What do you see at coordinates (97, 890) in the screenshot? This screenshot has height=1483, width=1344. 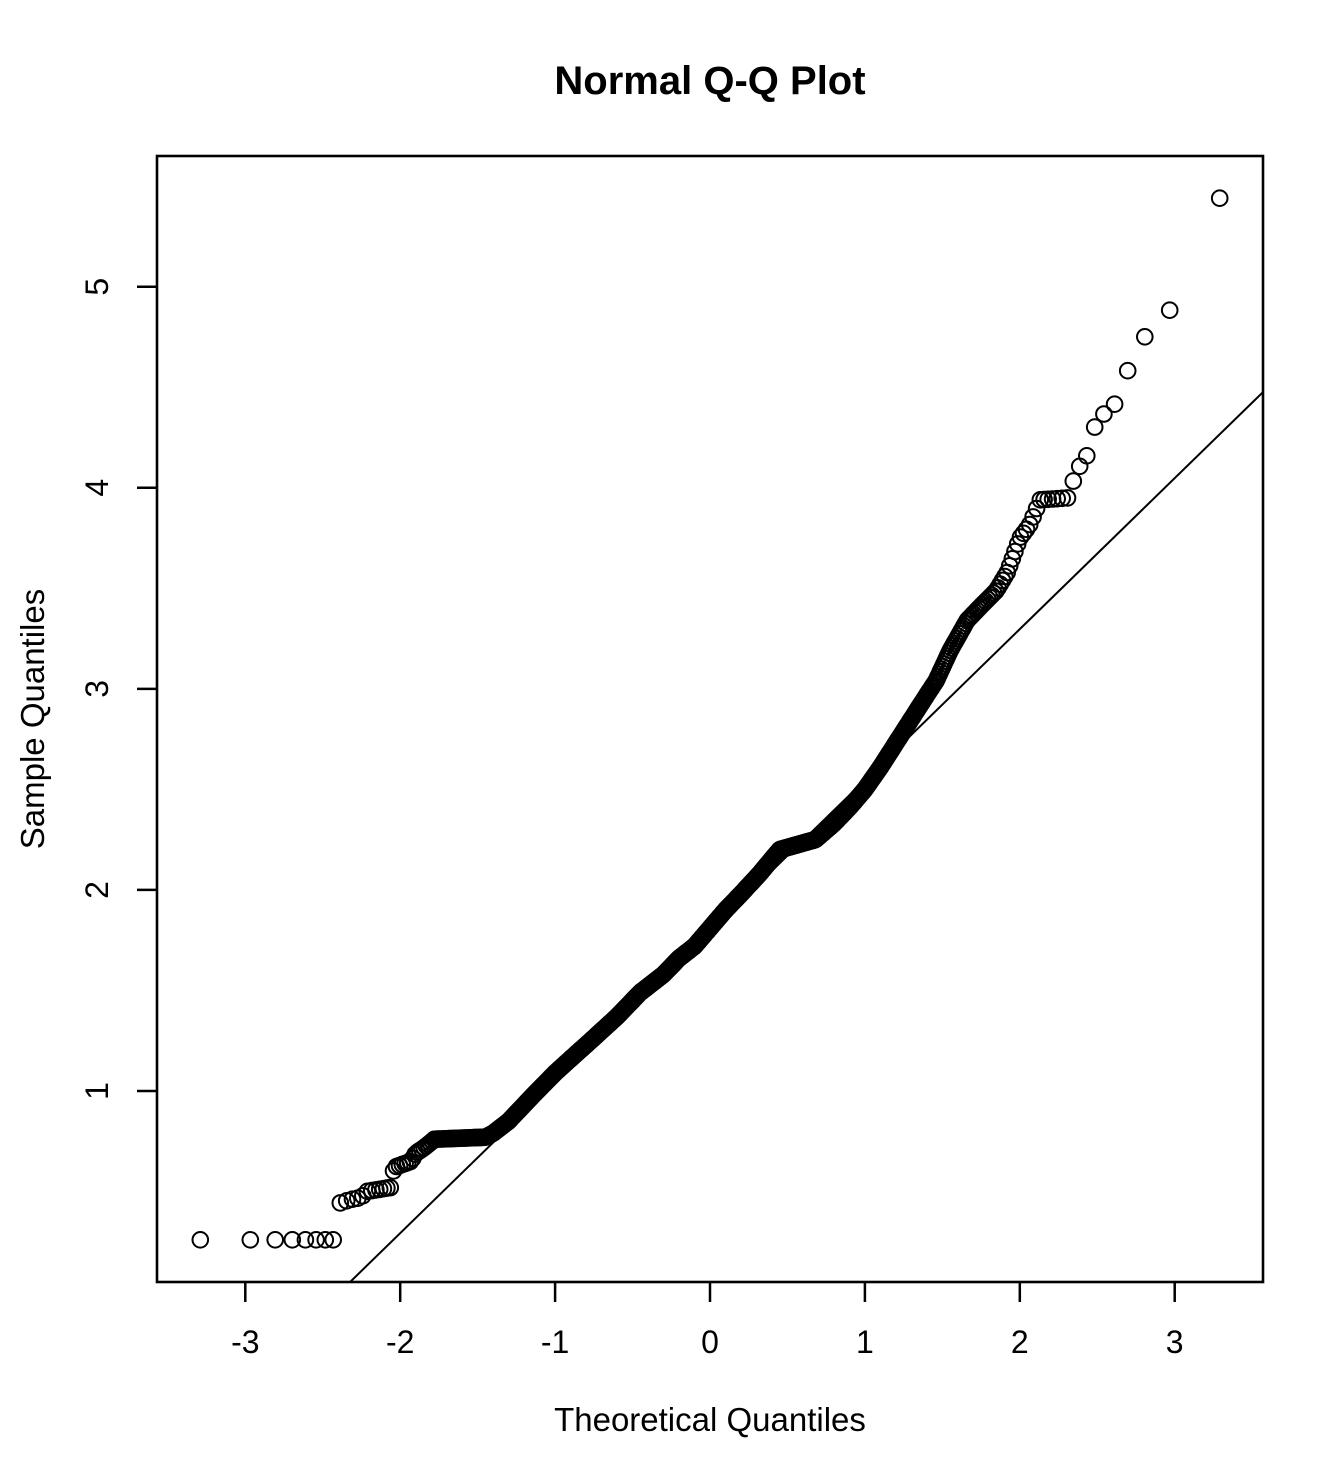 I see `y-tick-label: 2` at bounding box center [97, 890].